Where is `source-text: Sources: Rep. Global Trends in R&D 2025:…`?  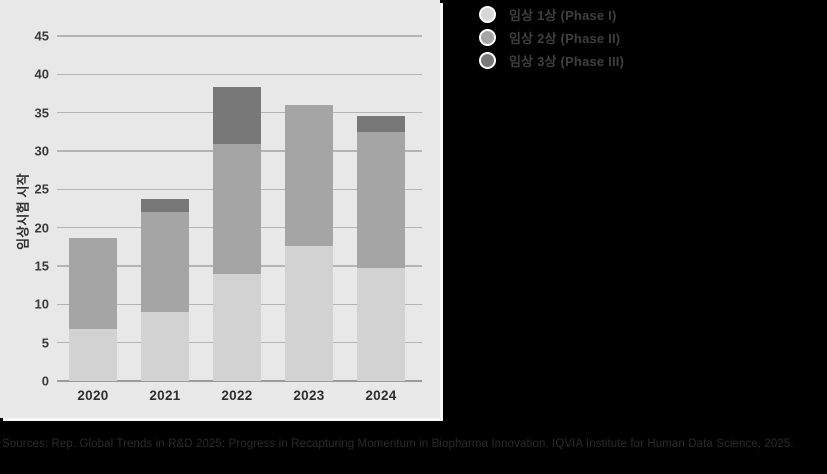
source-text: Sources: Rep. Global Trends in R&D 2025:… is located at coordinates (398, 444).